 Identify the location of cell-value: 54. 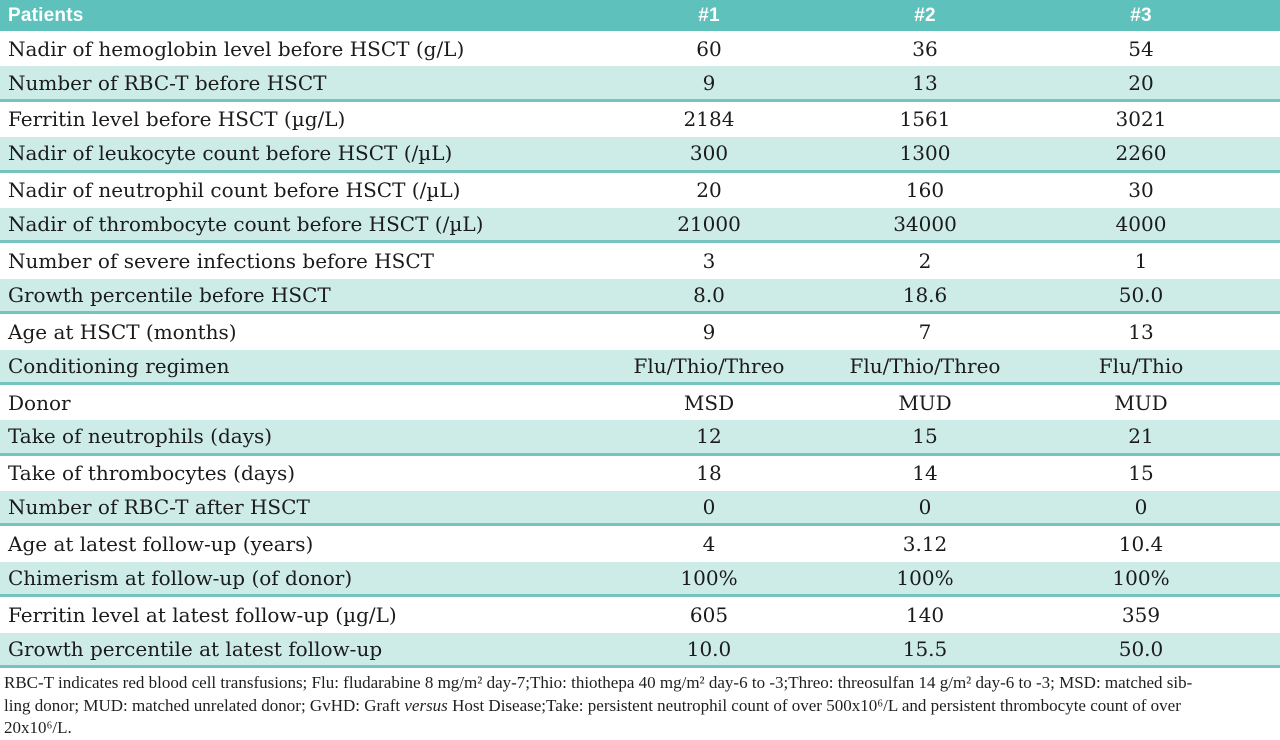
(1141, 48).